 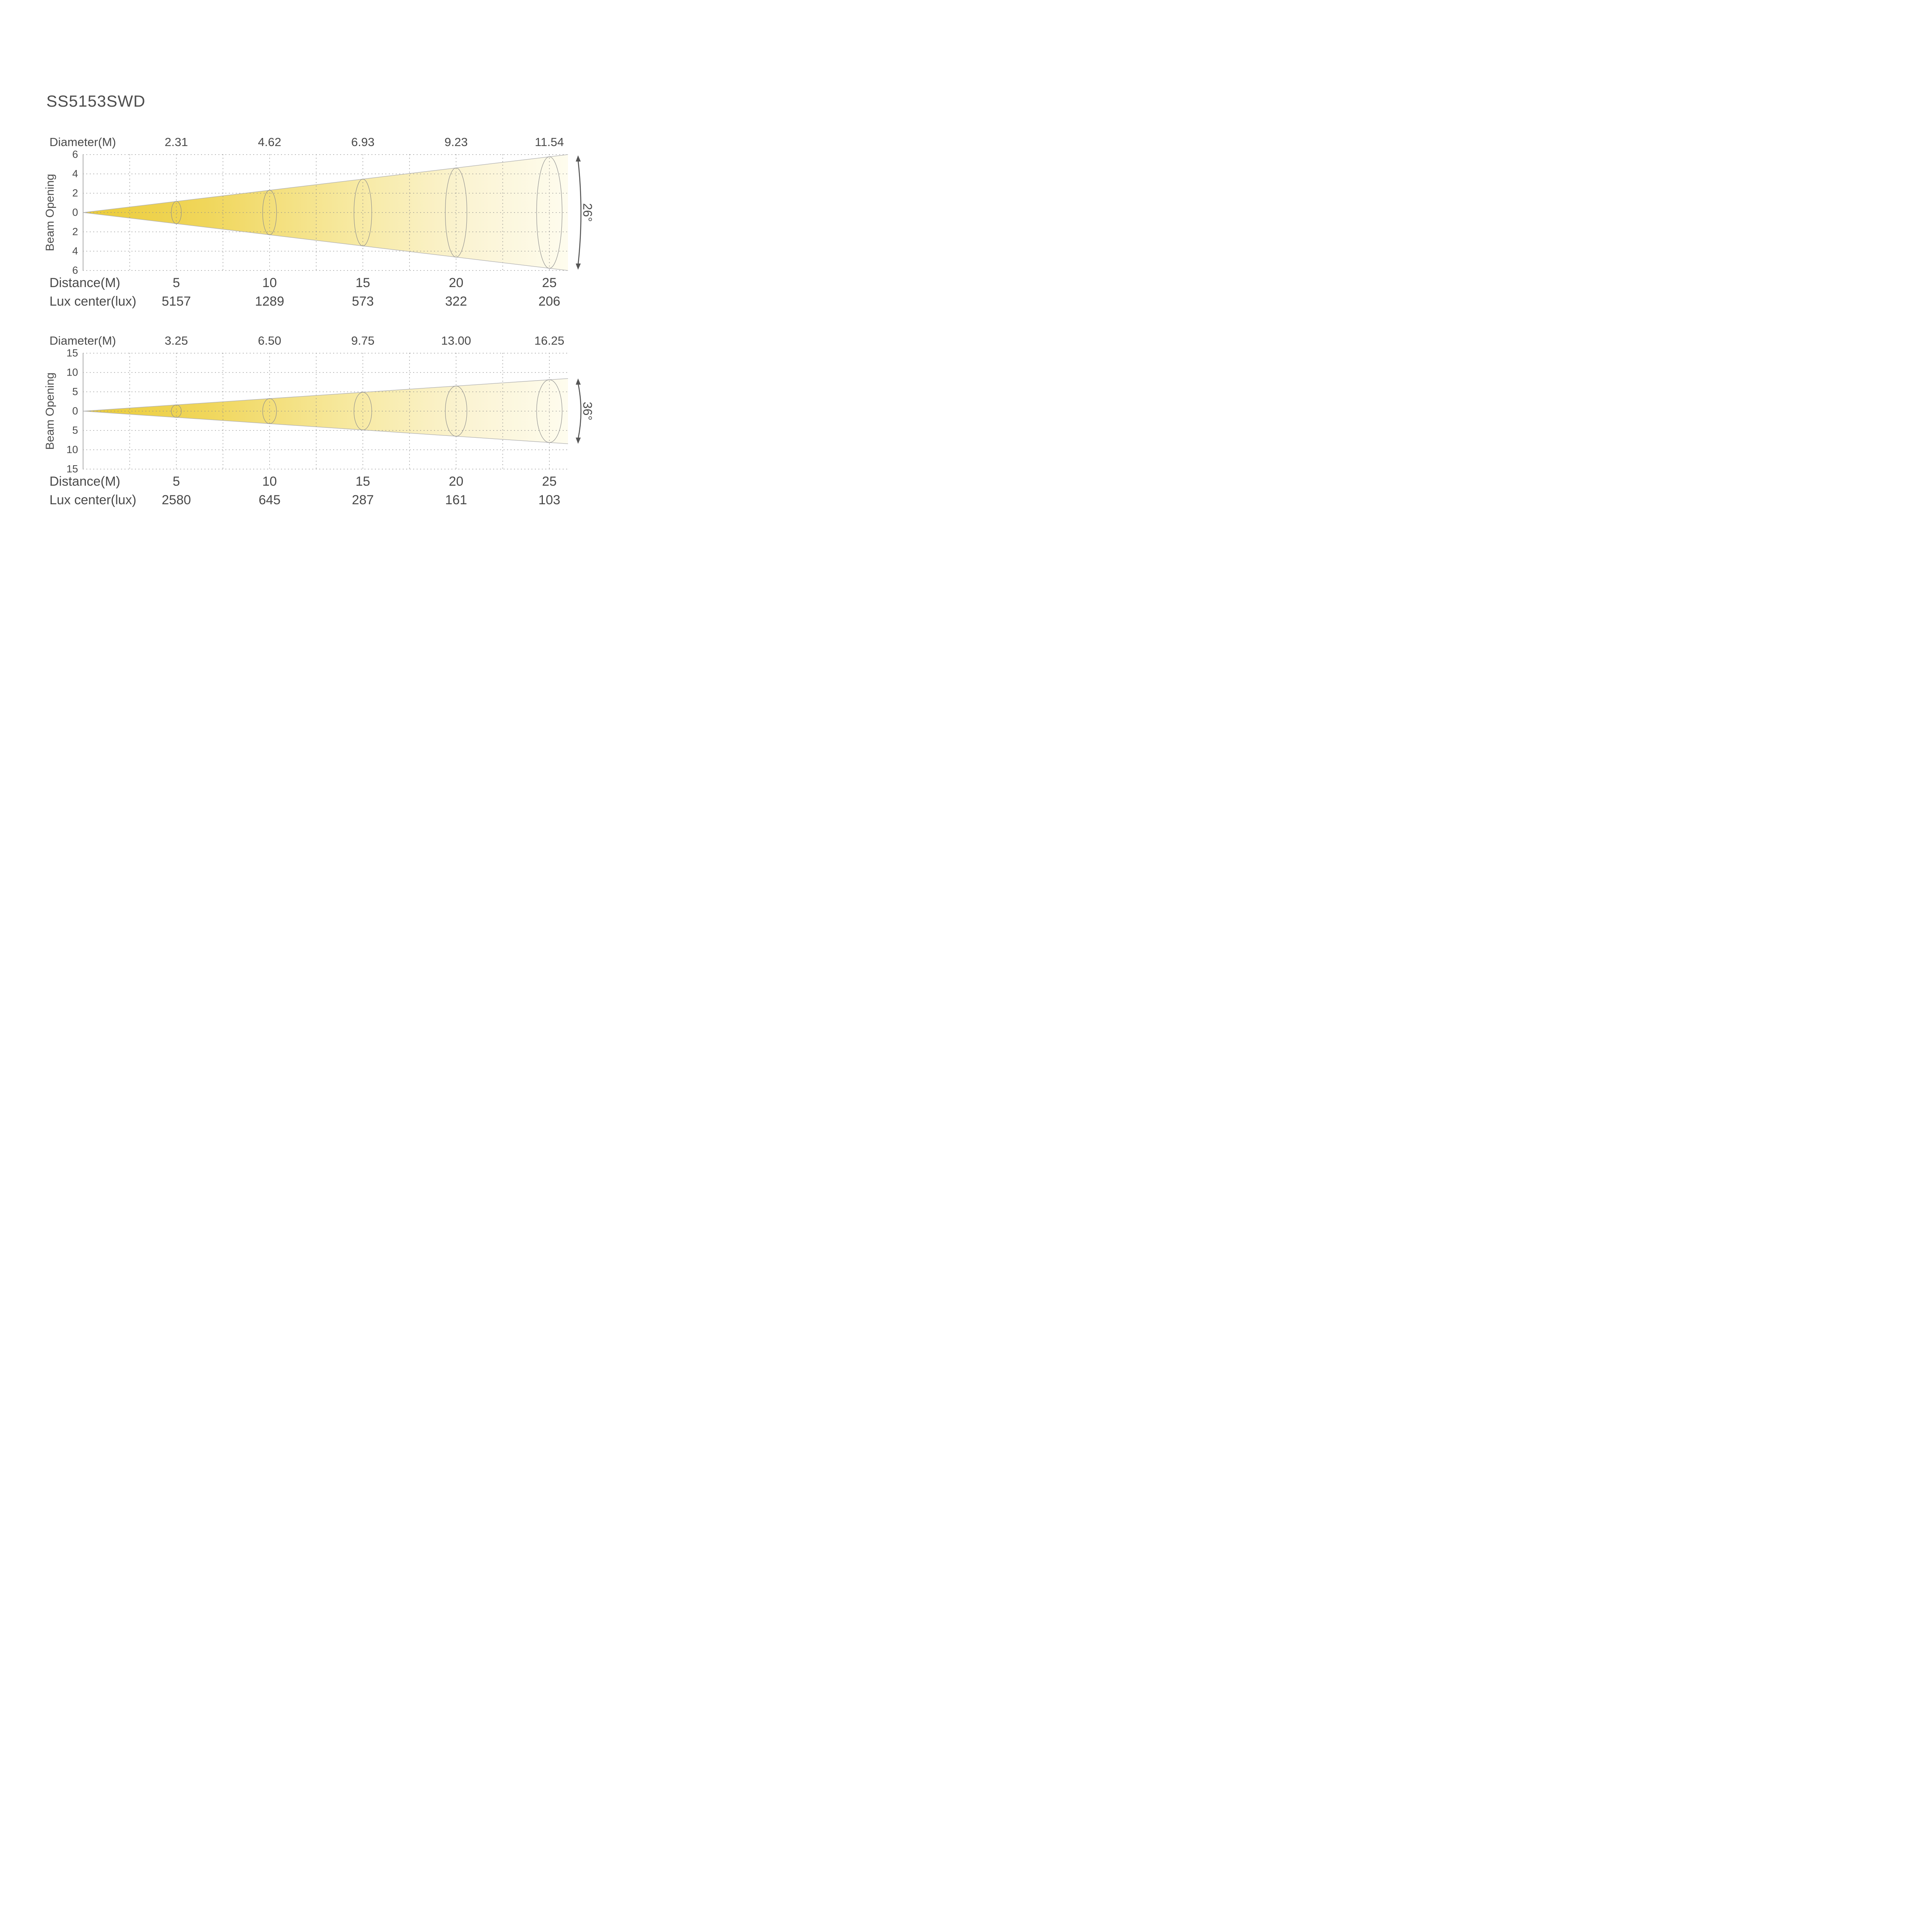 What do you see at coordinates (363, 340) in the screenshot?
I see `diameter-value: 9.75` at bounding box center [363, 340].